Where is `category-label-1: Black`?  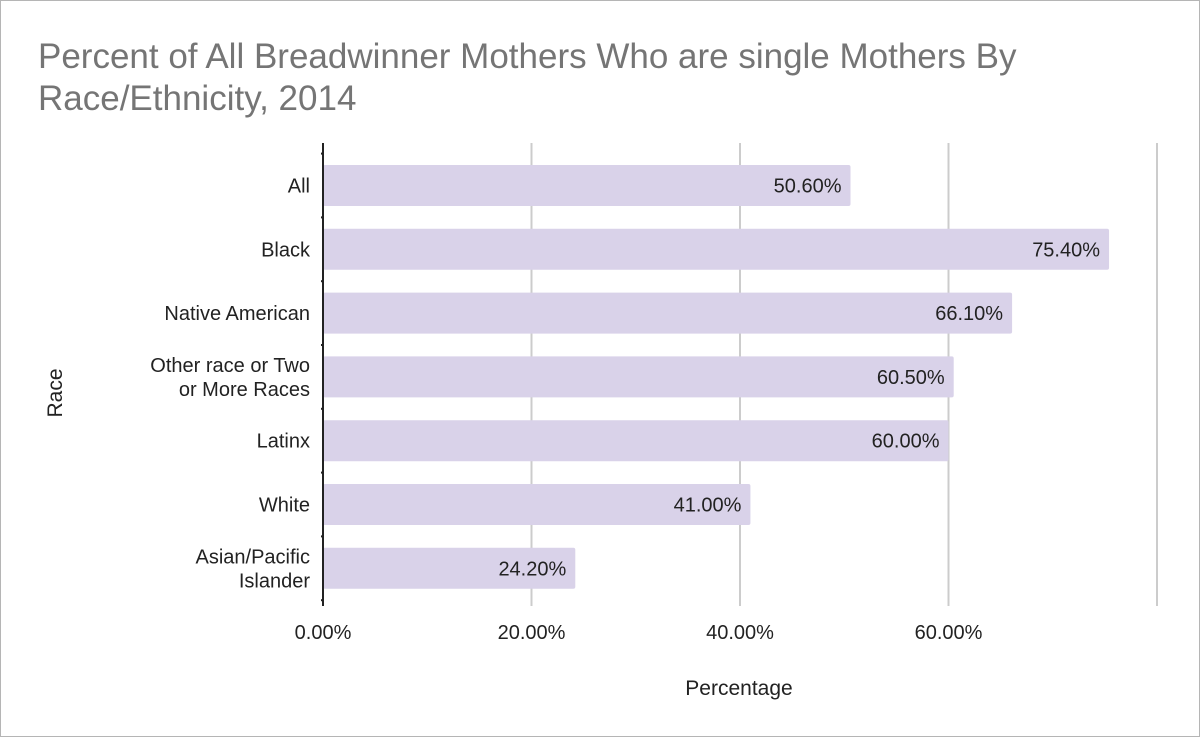
category-label-1: Black is located at coordinates (286, 250).